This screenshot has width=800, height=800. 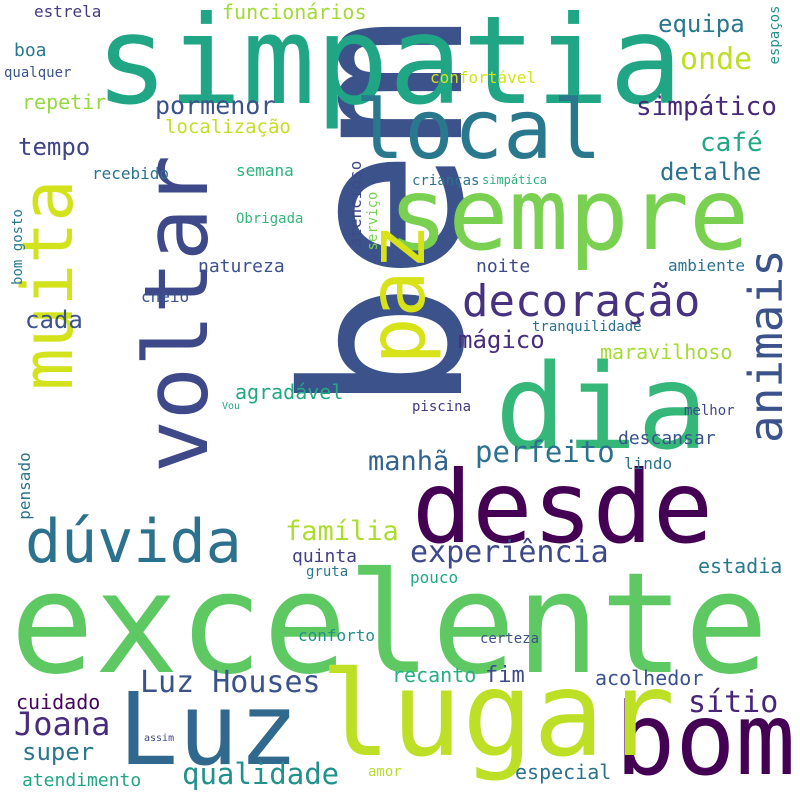 I want to click on word-servico: serviço, so click(x=373, y=221).